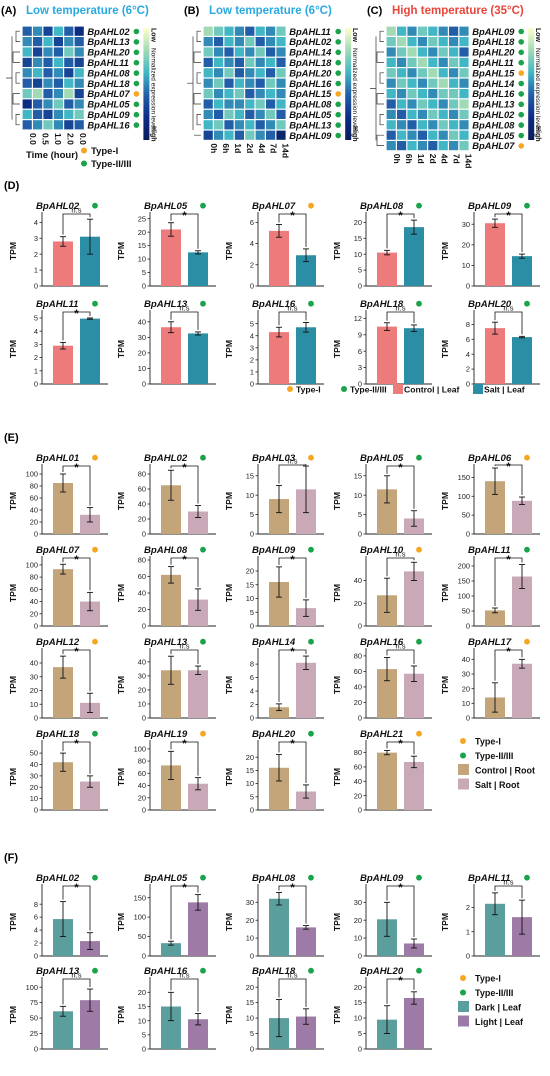 This screenshot has width=550, height=1076. Describe the element at coordinates (491, 1000) in the screenshot. I see `legend: Type-I Type-II/III Dark | Leaf Light | Leaf` at that location.